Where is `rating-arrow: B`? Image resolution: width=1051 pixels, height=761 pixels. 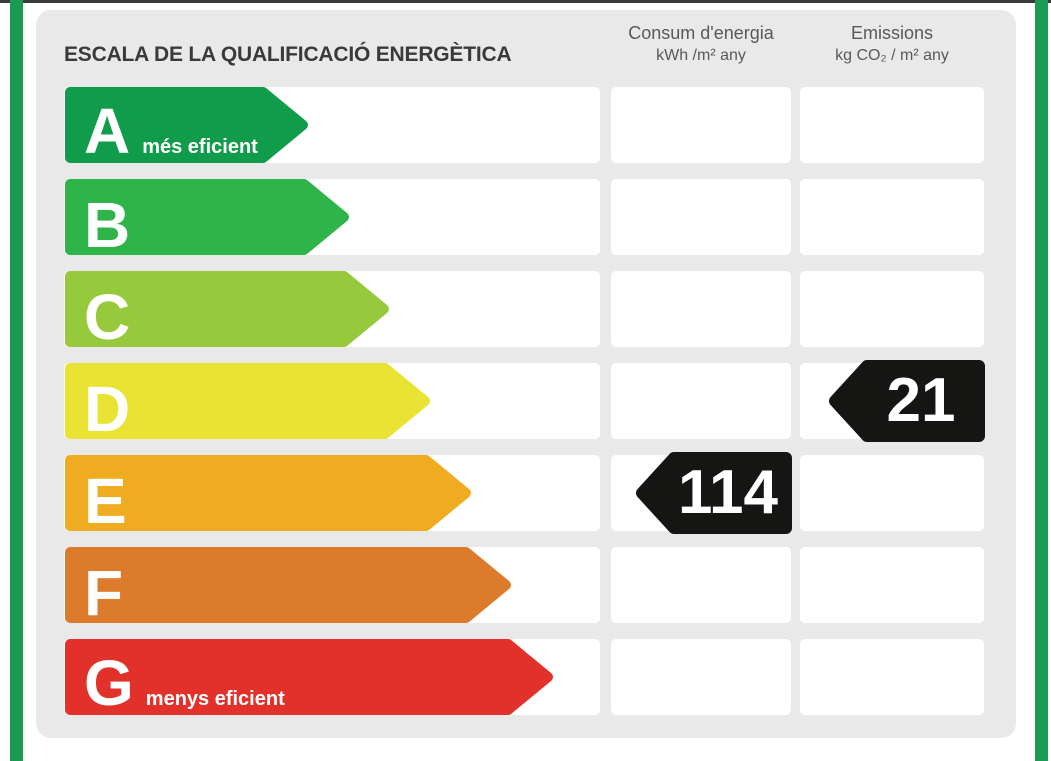
rating-arrow: B is located at coordinates (207, 220).